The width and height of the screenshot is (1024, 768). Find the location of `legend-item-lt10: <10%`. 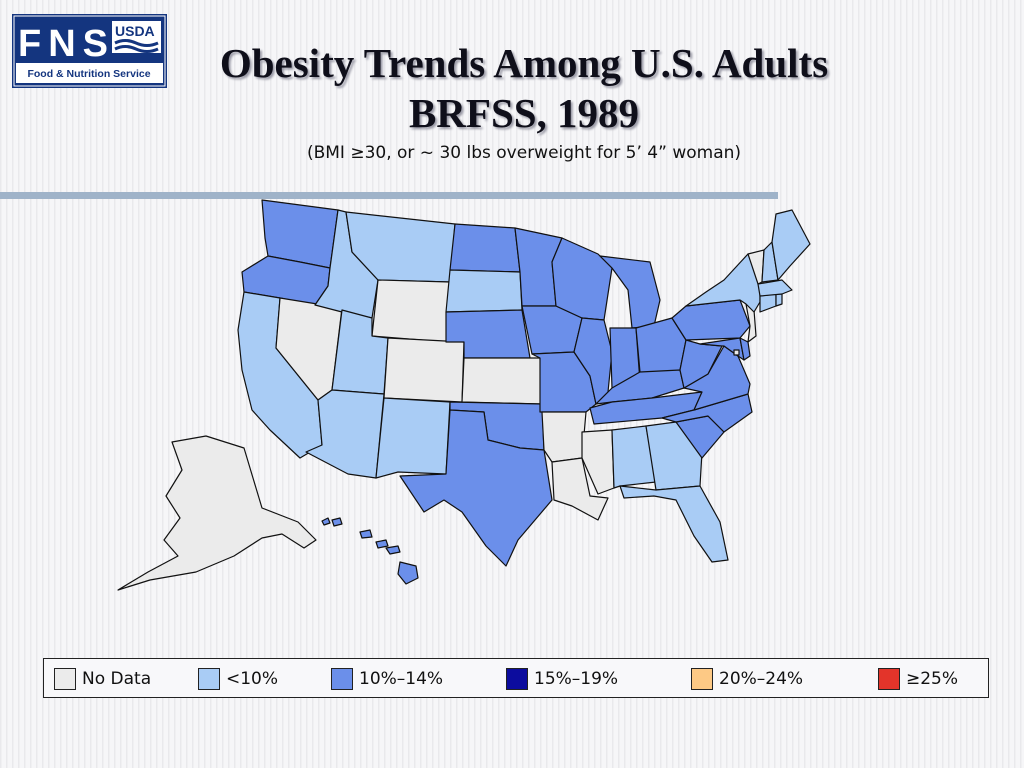

legend-item-lt10: <10% is located at coordinates (238, 679).